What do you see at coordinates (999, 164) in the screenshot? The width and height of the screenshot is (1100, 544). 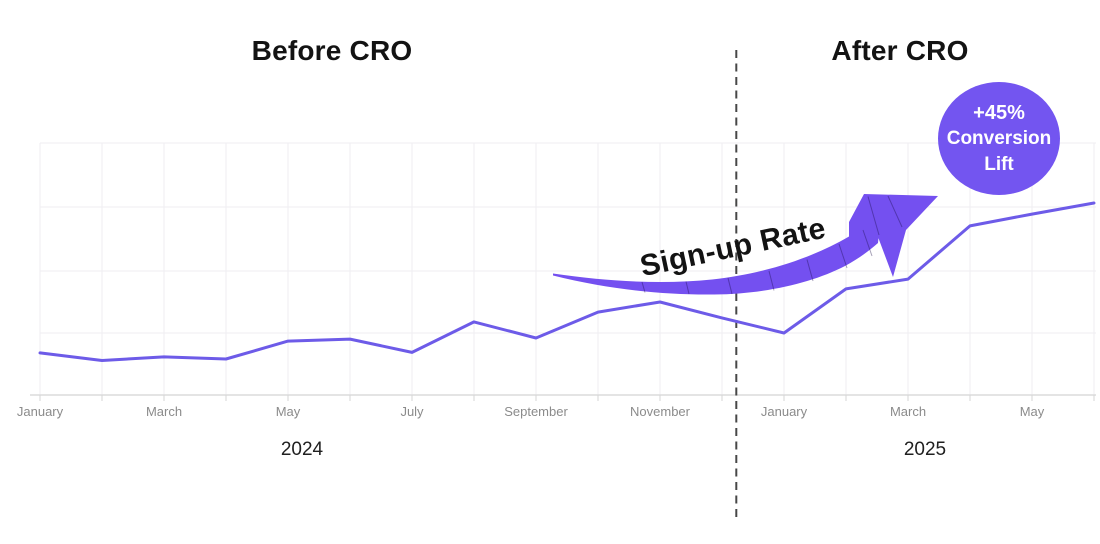 I see `badge-word-lift: Lift` at bounding box center [999, 164].